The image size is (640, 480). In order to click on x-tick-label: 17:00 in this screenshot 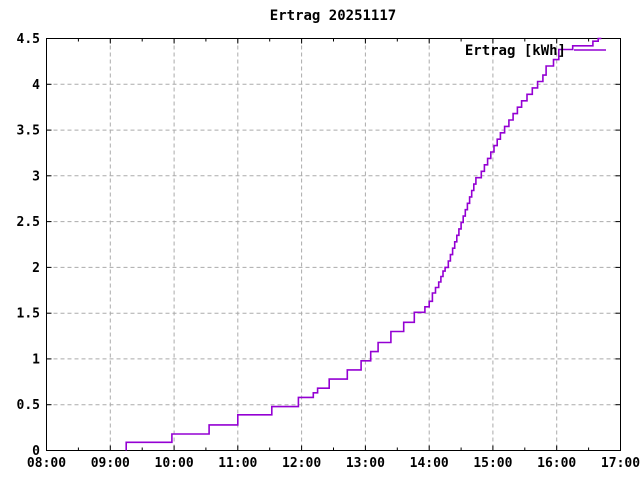, I will do `click(620, 463)`.